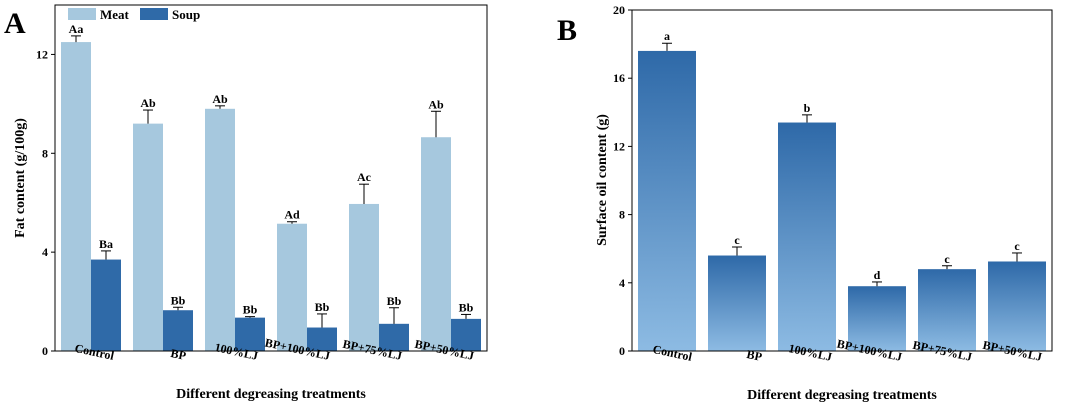 This screenshot has width=1080, height=411. Describe the element at coordinates (220, 229) in the screenshot. I see `bar-meat-100-lj` at that location.